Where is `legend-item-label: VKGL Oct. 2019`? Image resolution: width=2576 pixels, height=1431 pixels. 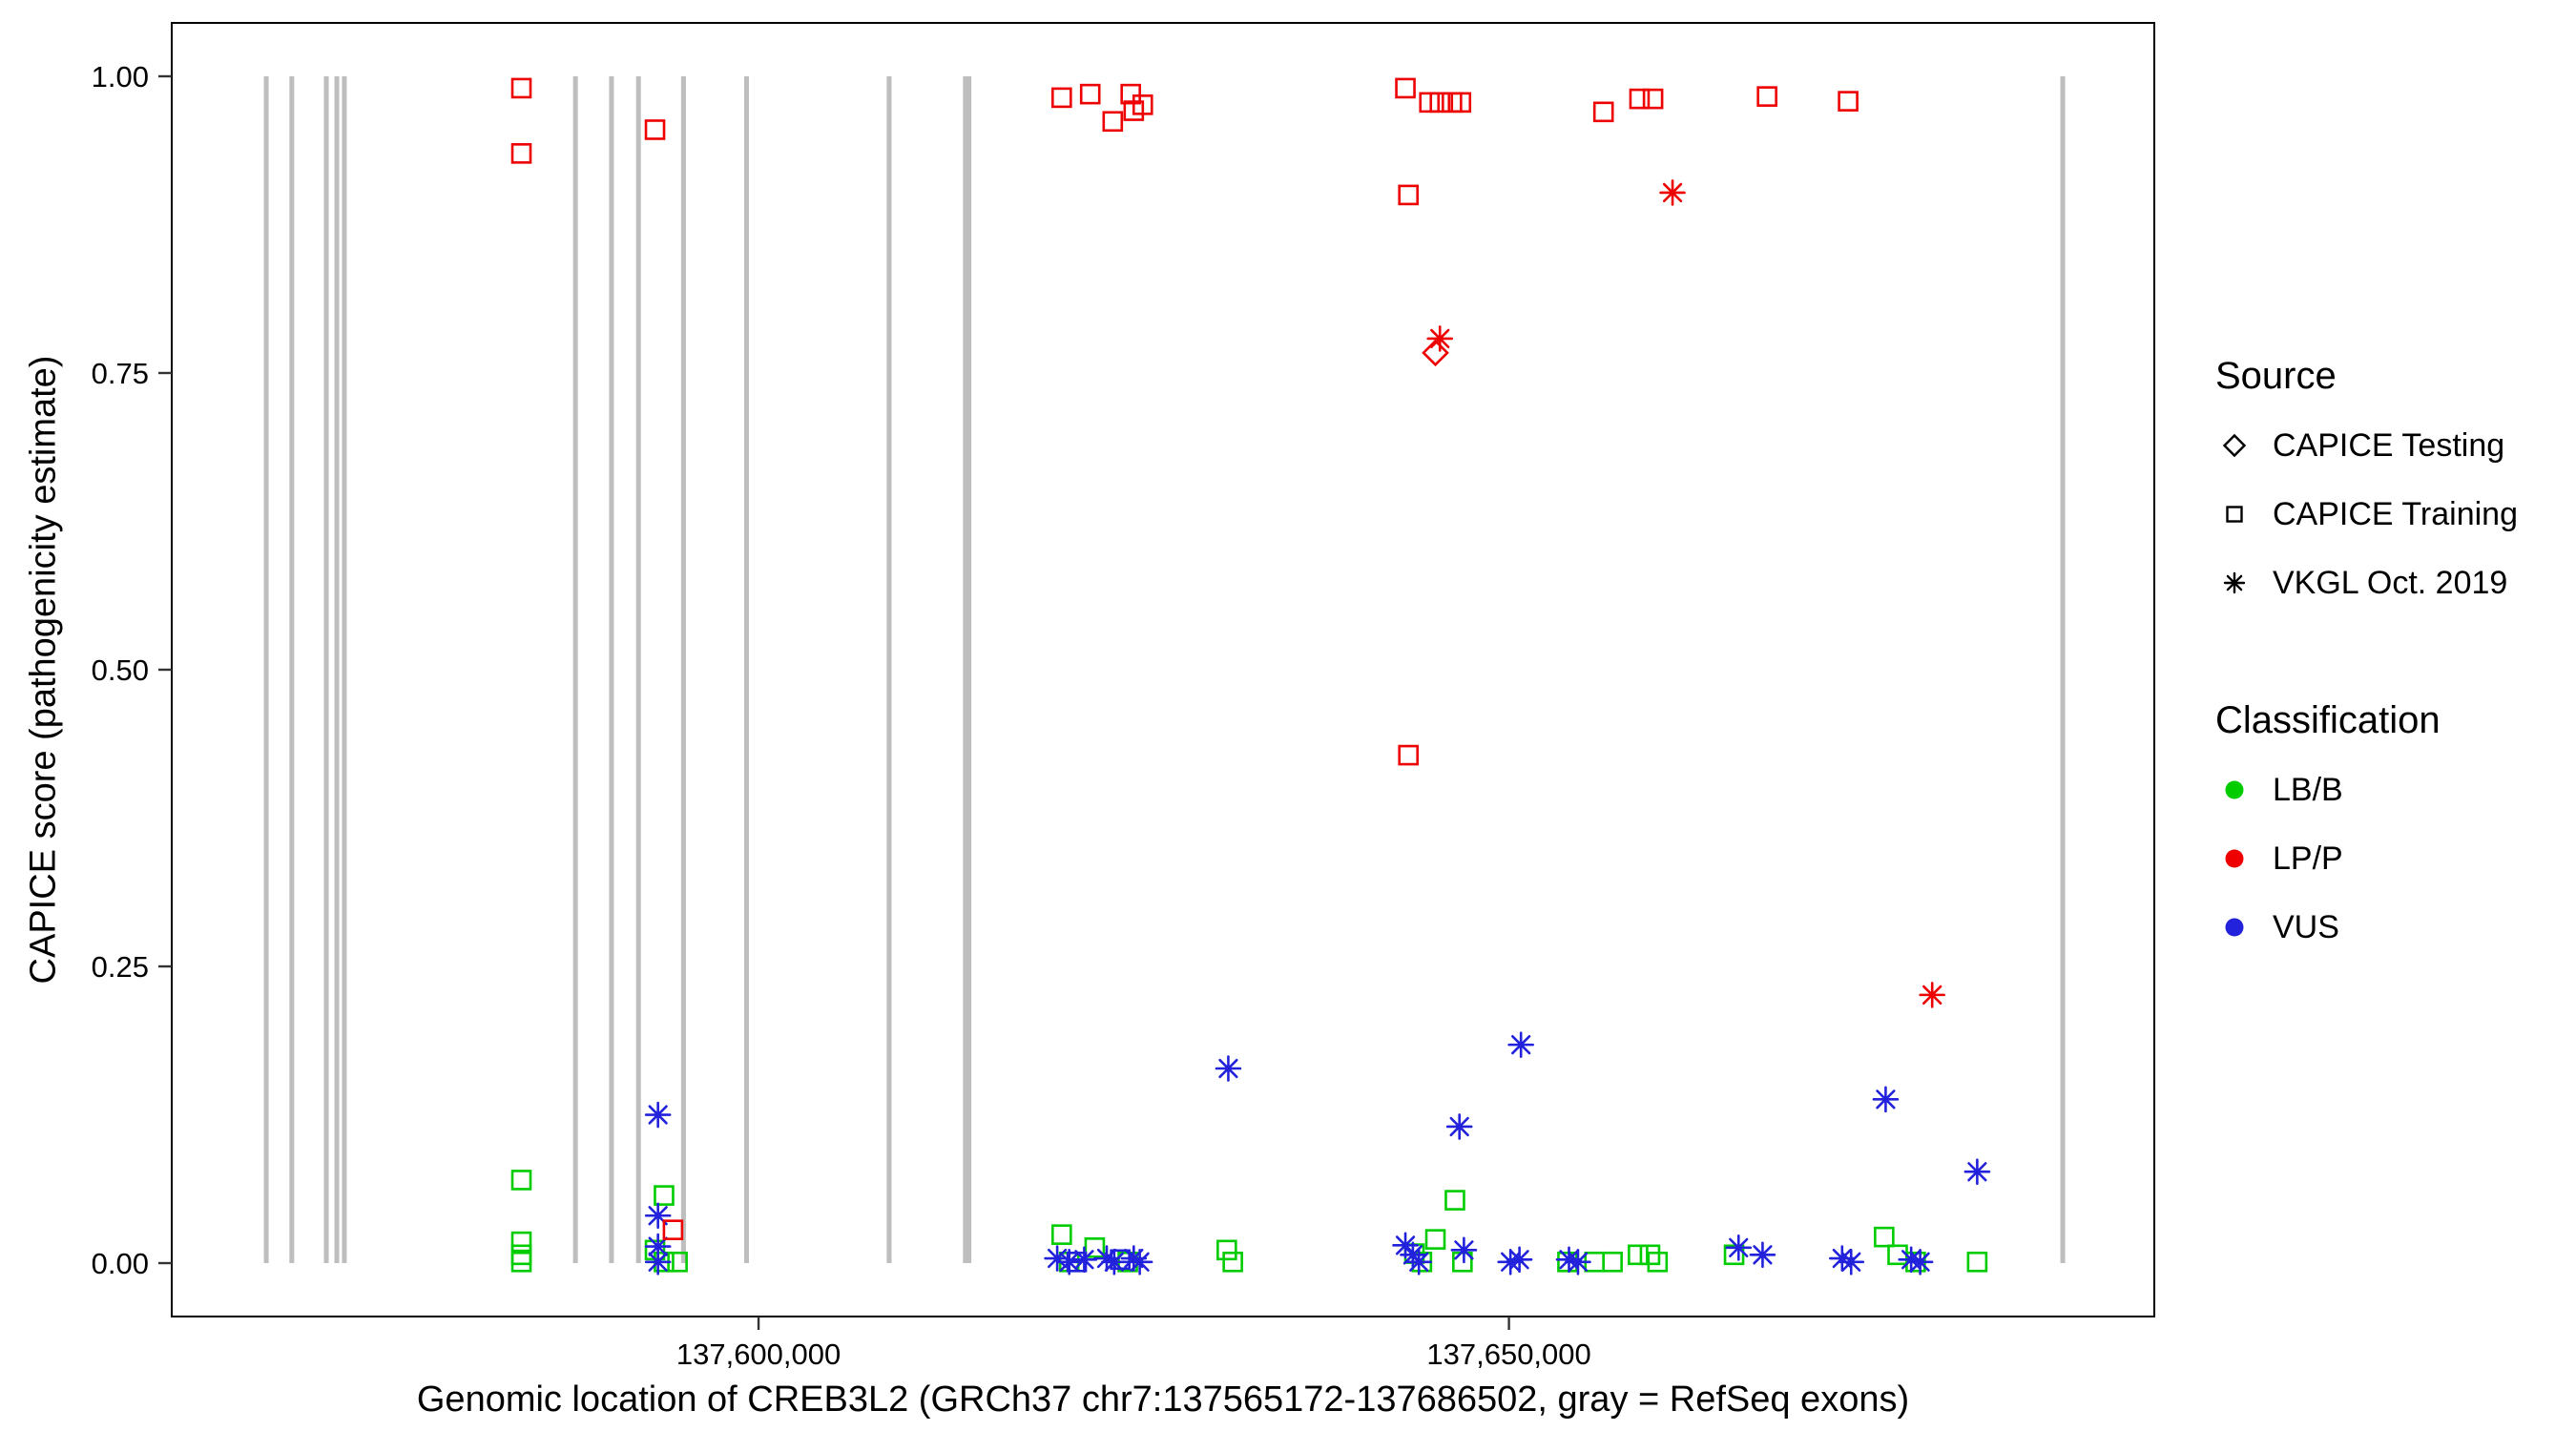
legend-item-label: VKGL Oct. 2019 is located at coordinates (2390, 582).